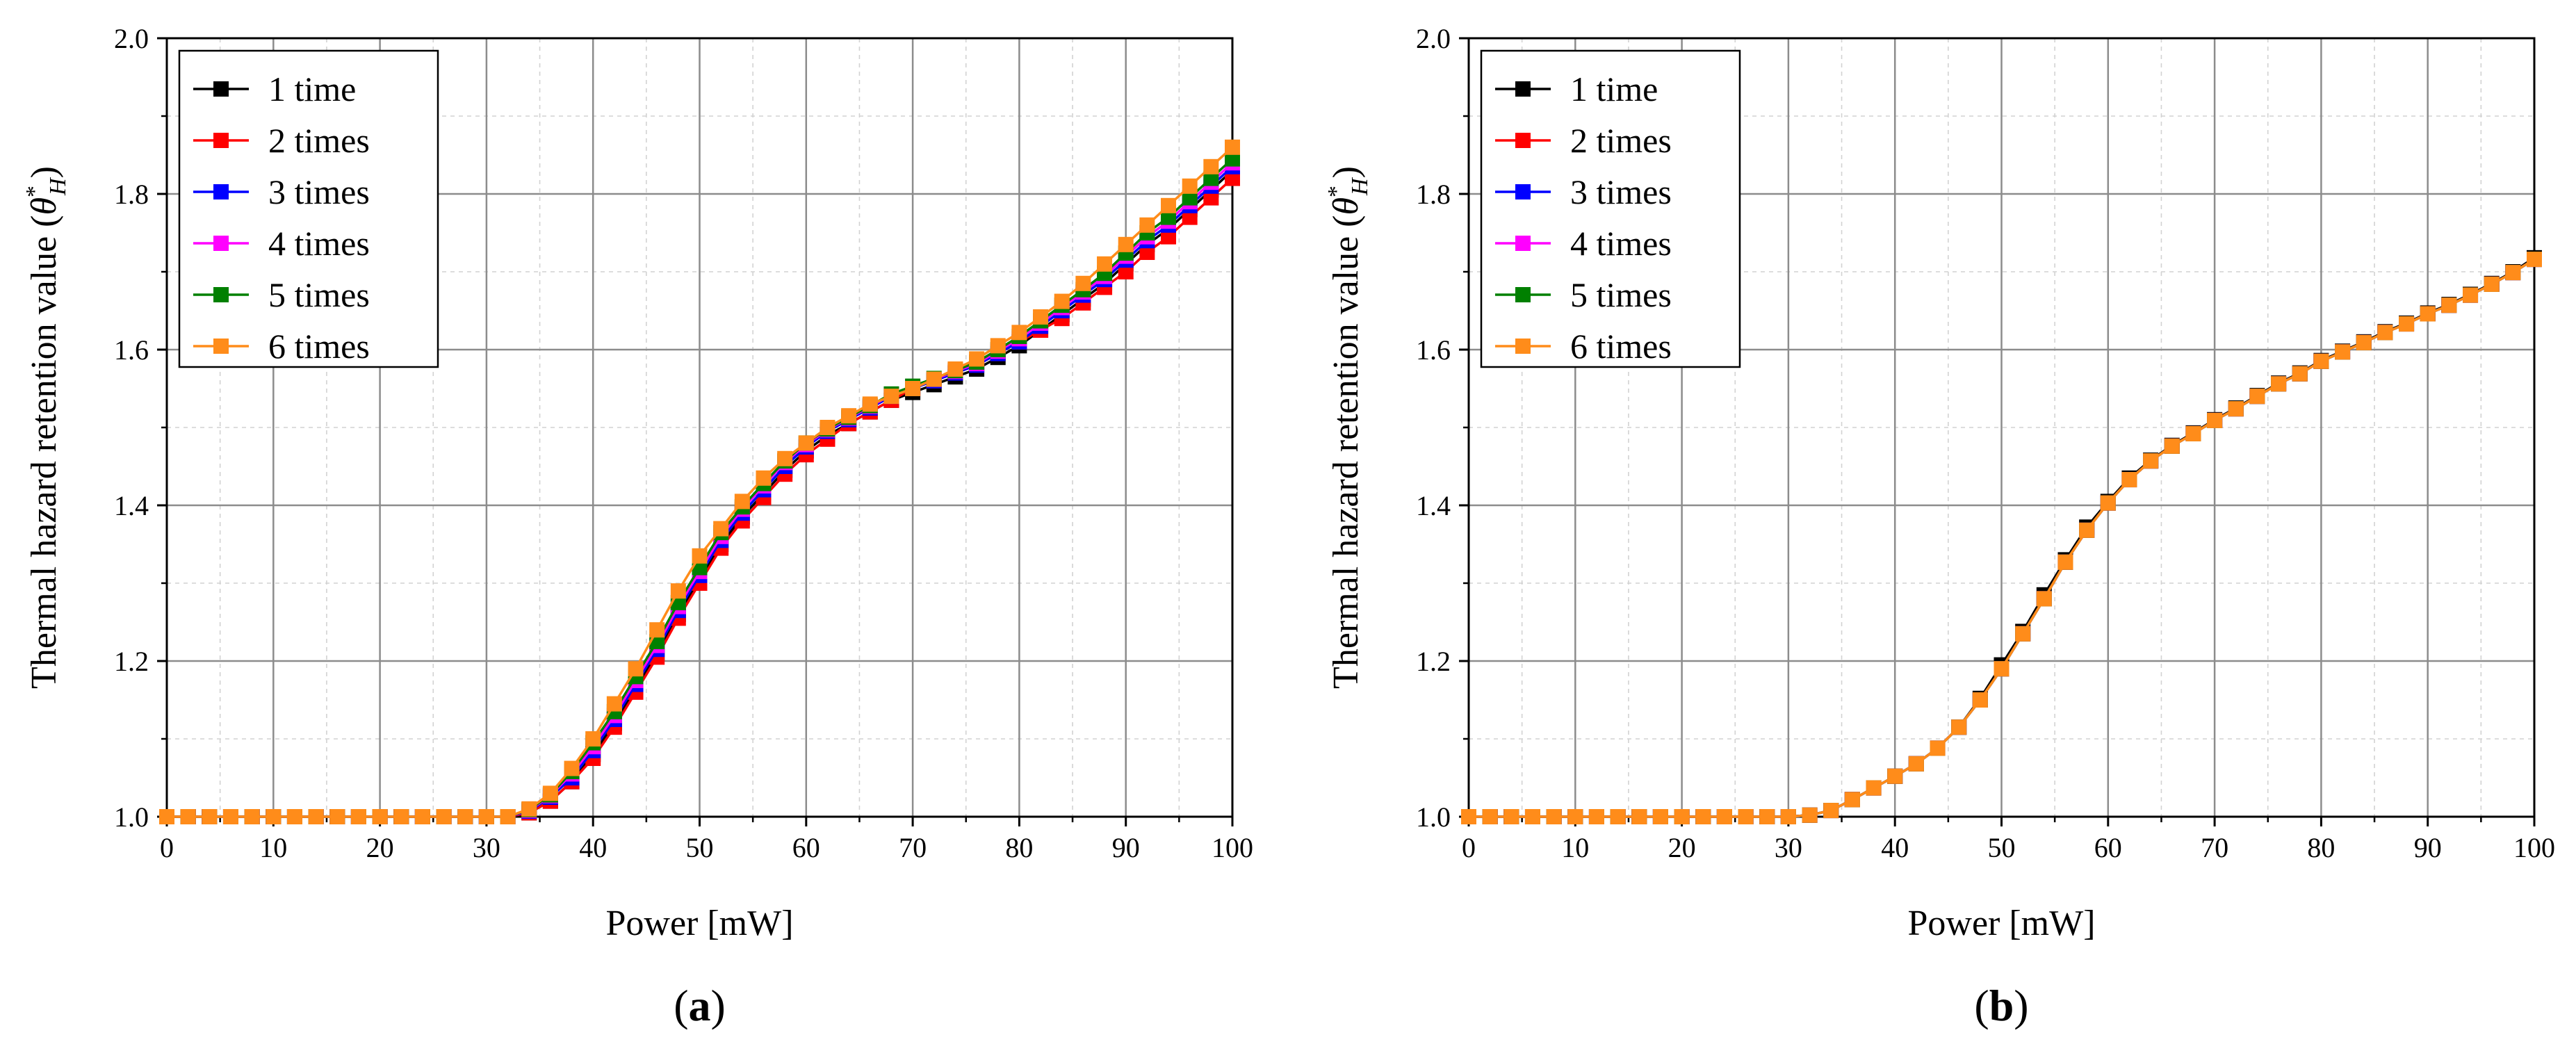  I want to click on panel-label-a: (a), so click(700, 1005).